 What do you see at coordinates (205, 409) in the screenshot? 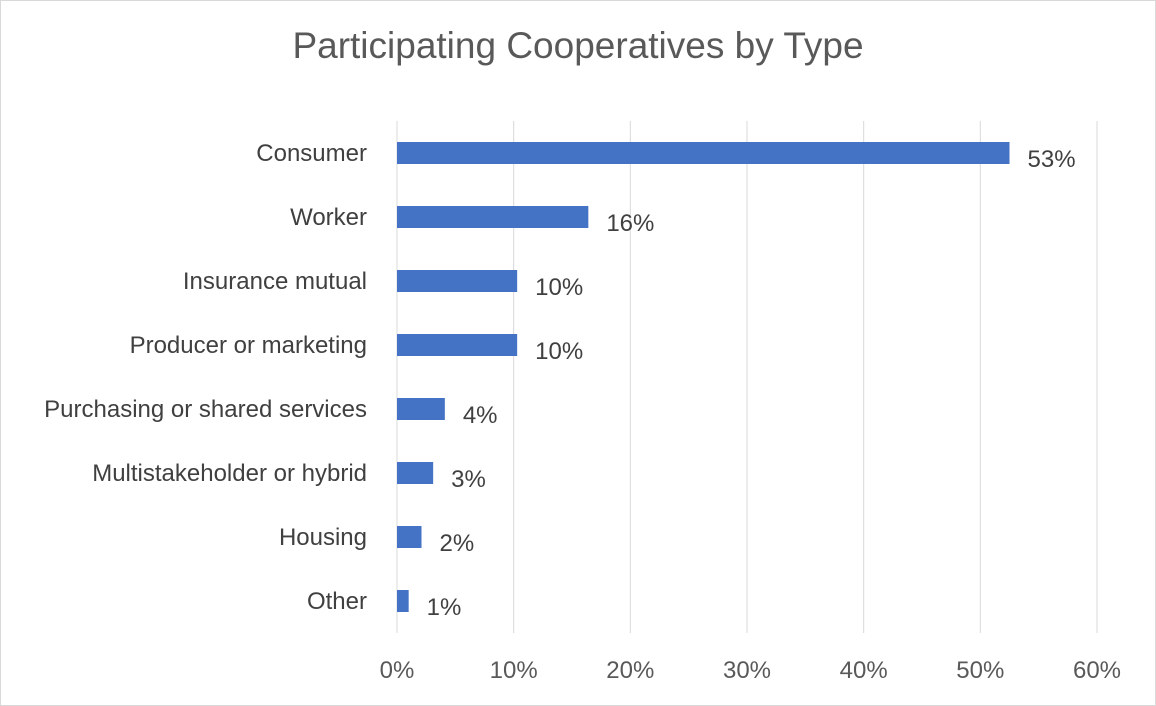
I see `category-label: Purchasing or shared services` at bounding box center [205, 409].